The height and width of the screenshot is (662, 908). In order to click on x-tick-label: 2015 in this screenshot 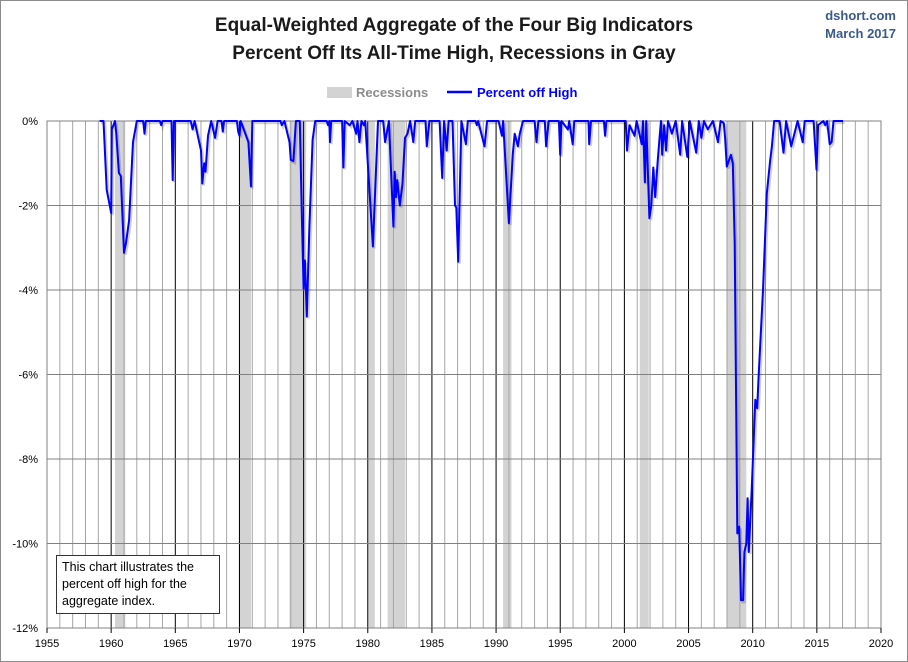, I will do `click(817, 644)`.